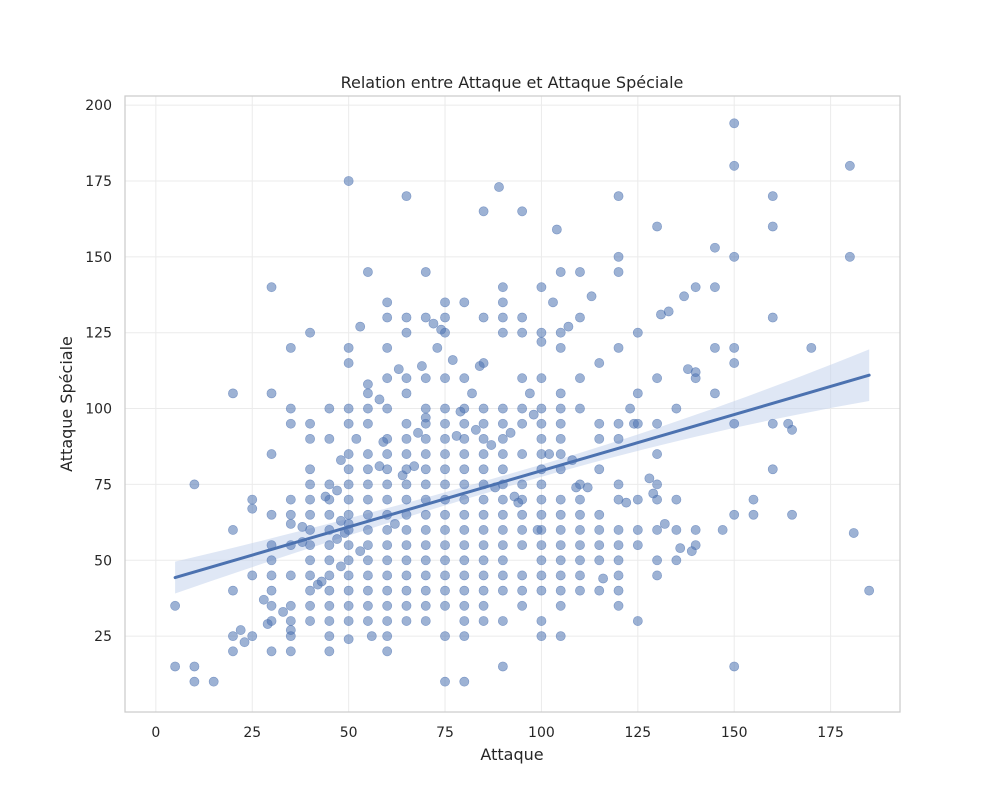 The height and width of the screenshot is (800, 1000). I want to click on x-tick-labels: 0 25 50 75 100 125 150 175, so click(497, 733).